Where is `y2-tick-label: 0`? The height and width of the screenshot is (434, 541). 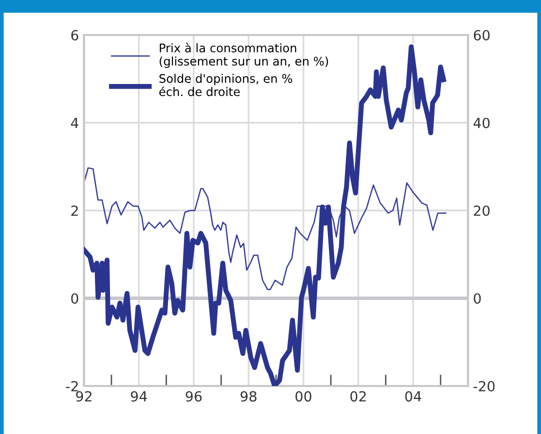
y2-tick-label: 0 is located at coordinates (477, 298).